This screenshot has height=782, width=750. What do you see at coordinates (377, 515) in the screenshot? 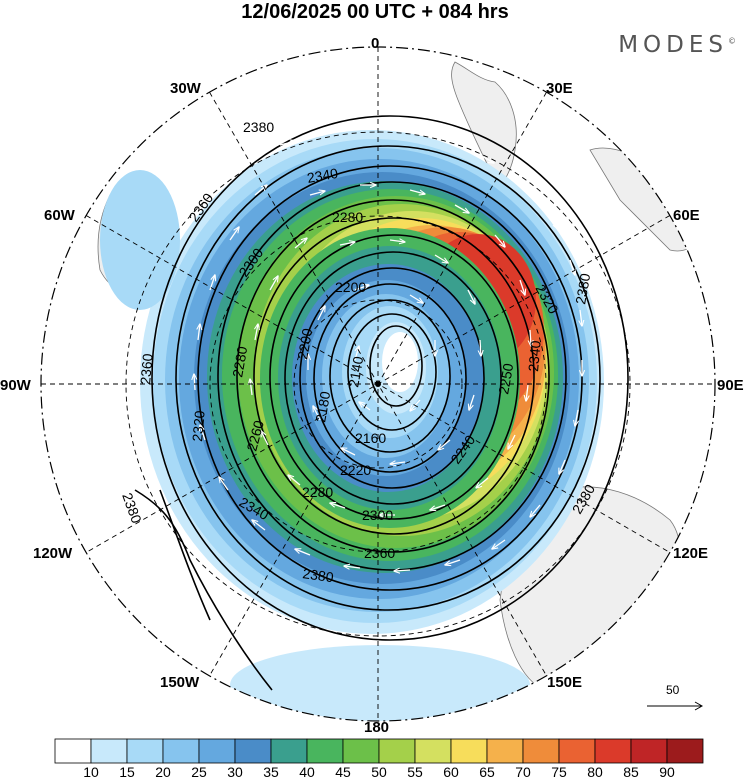
I see `contour-label: 2300` at bounding box center [377, 515].